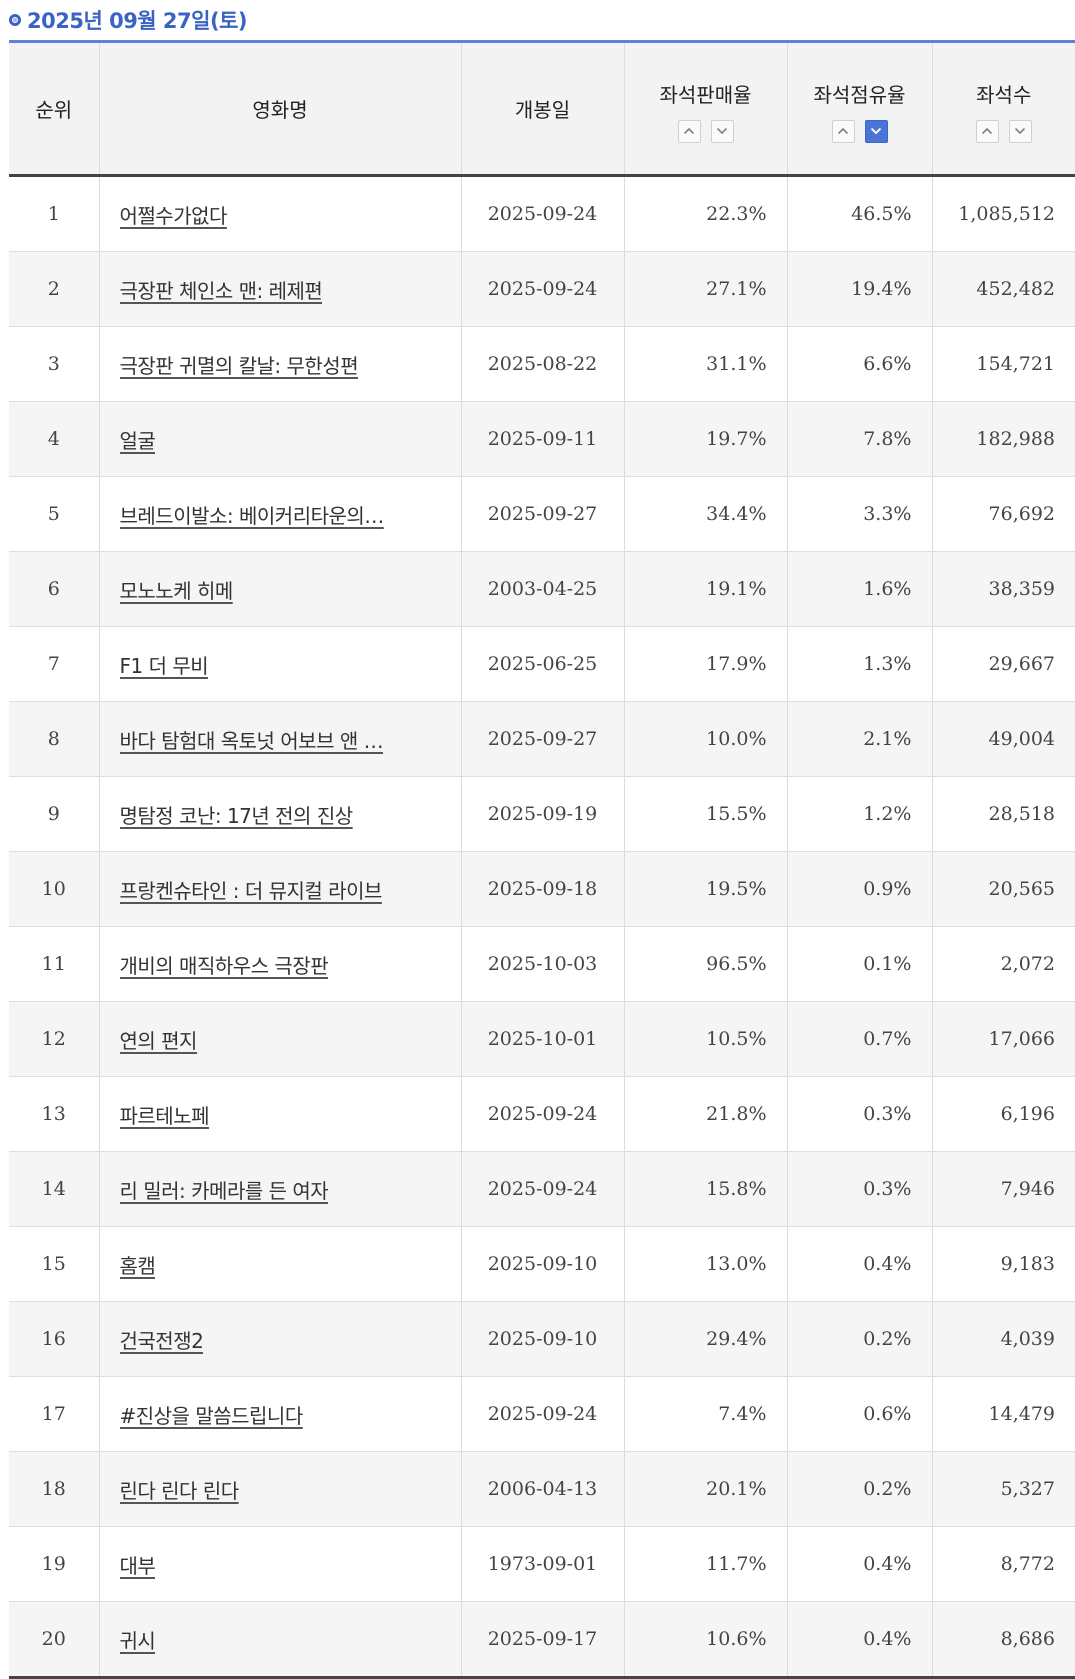  Describe the element at coordinates (859, 109) in the screenshot. I see `col-share-rate-header: 좌석점유율` at that location.